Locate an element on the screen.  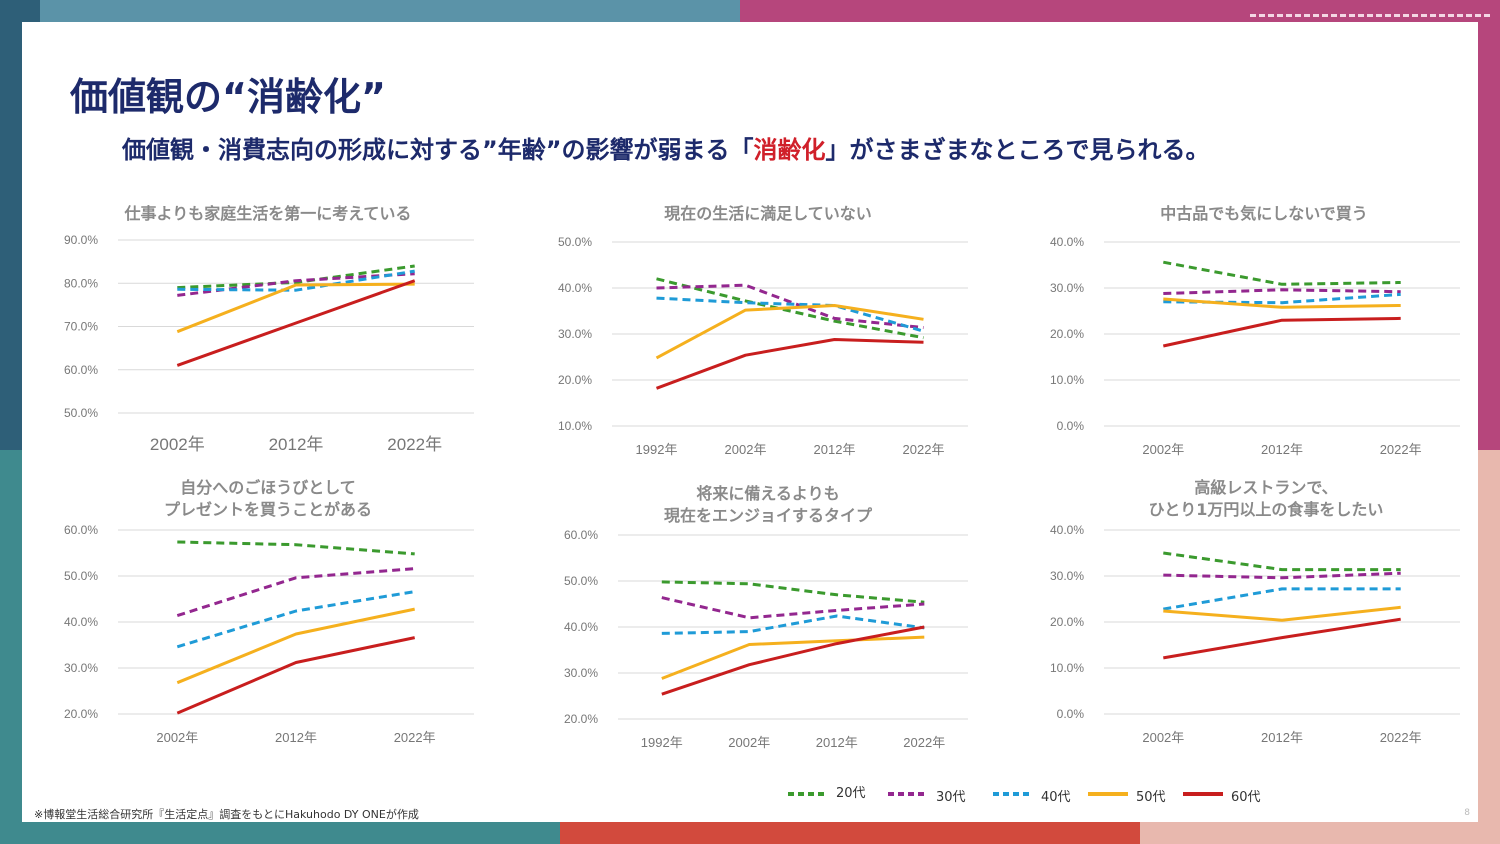
line-chart: 50.0% 60.0% 70.0% 80.0% 90.0% 2002年 2012年 2022年 is located at coordinates (269, 343).